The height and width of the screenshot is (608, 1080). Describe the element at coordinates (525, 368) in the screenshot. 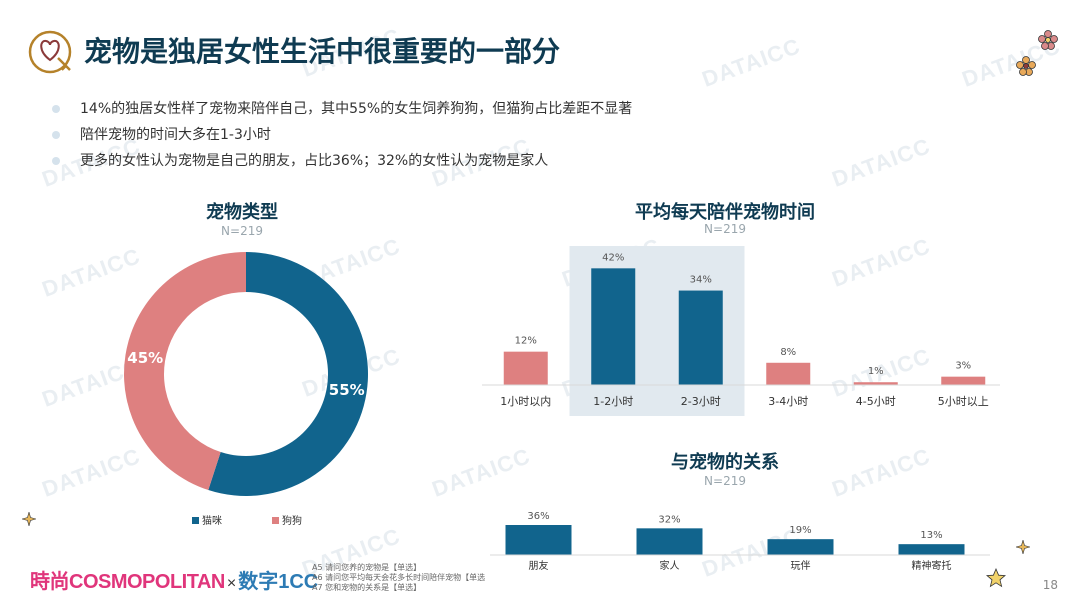

I see `bar-1小时以内` at that location.